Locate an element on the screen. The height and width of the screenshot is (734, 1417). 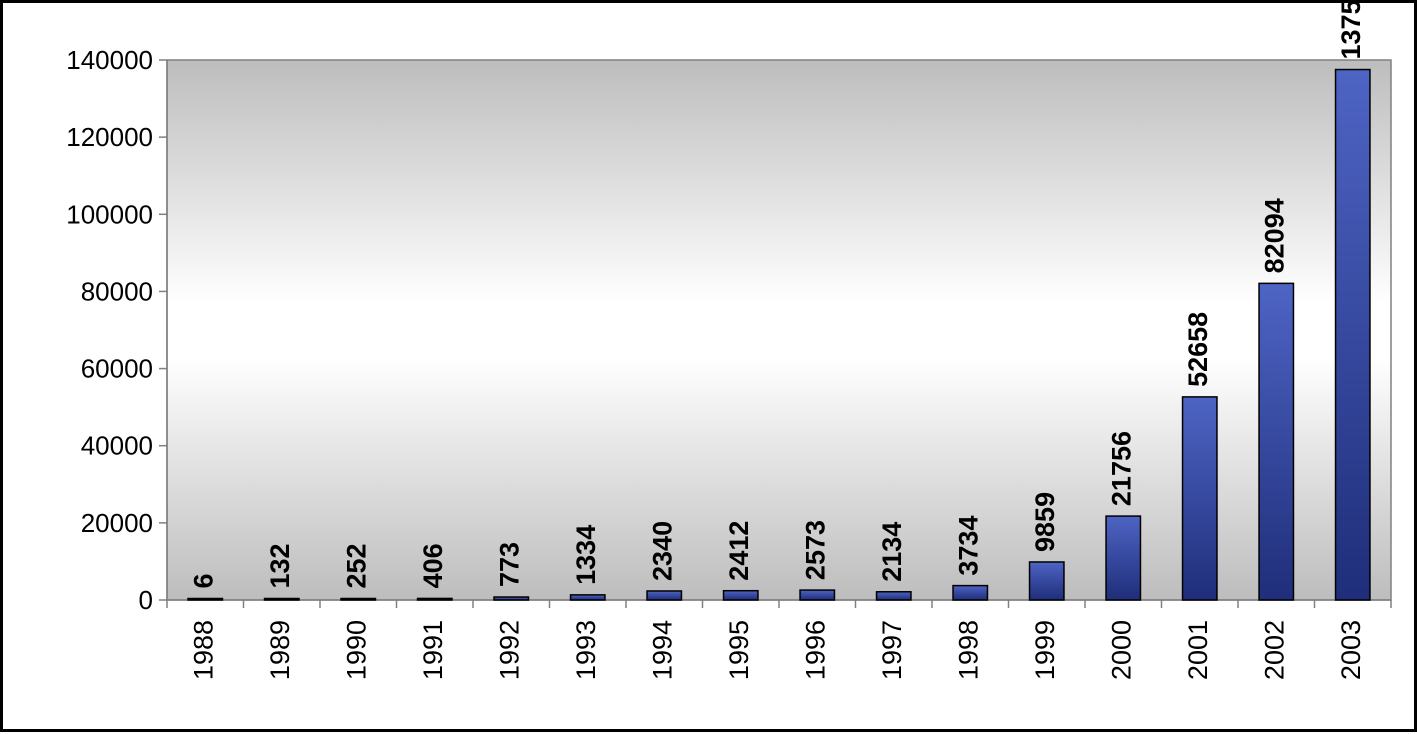
y-axis: 0 20000 40000 60000 80000 100000 120000 140000 is located at coordinates (117, 330).